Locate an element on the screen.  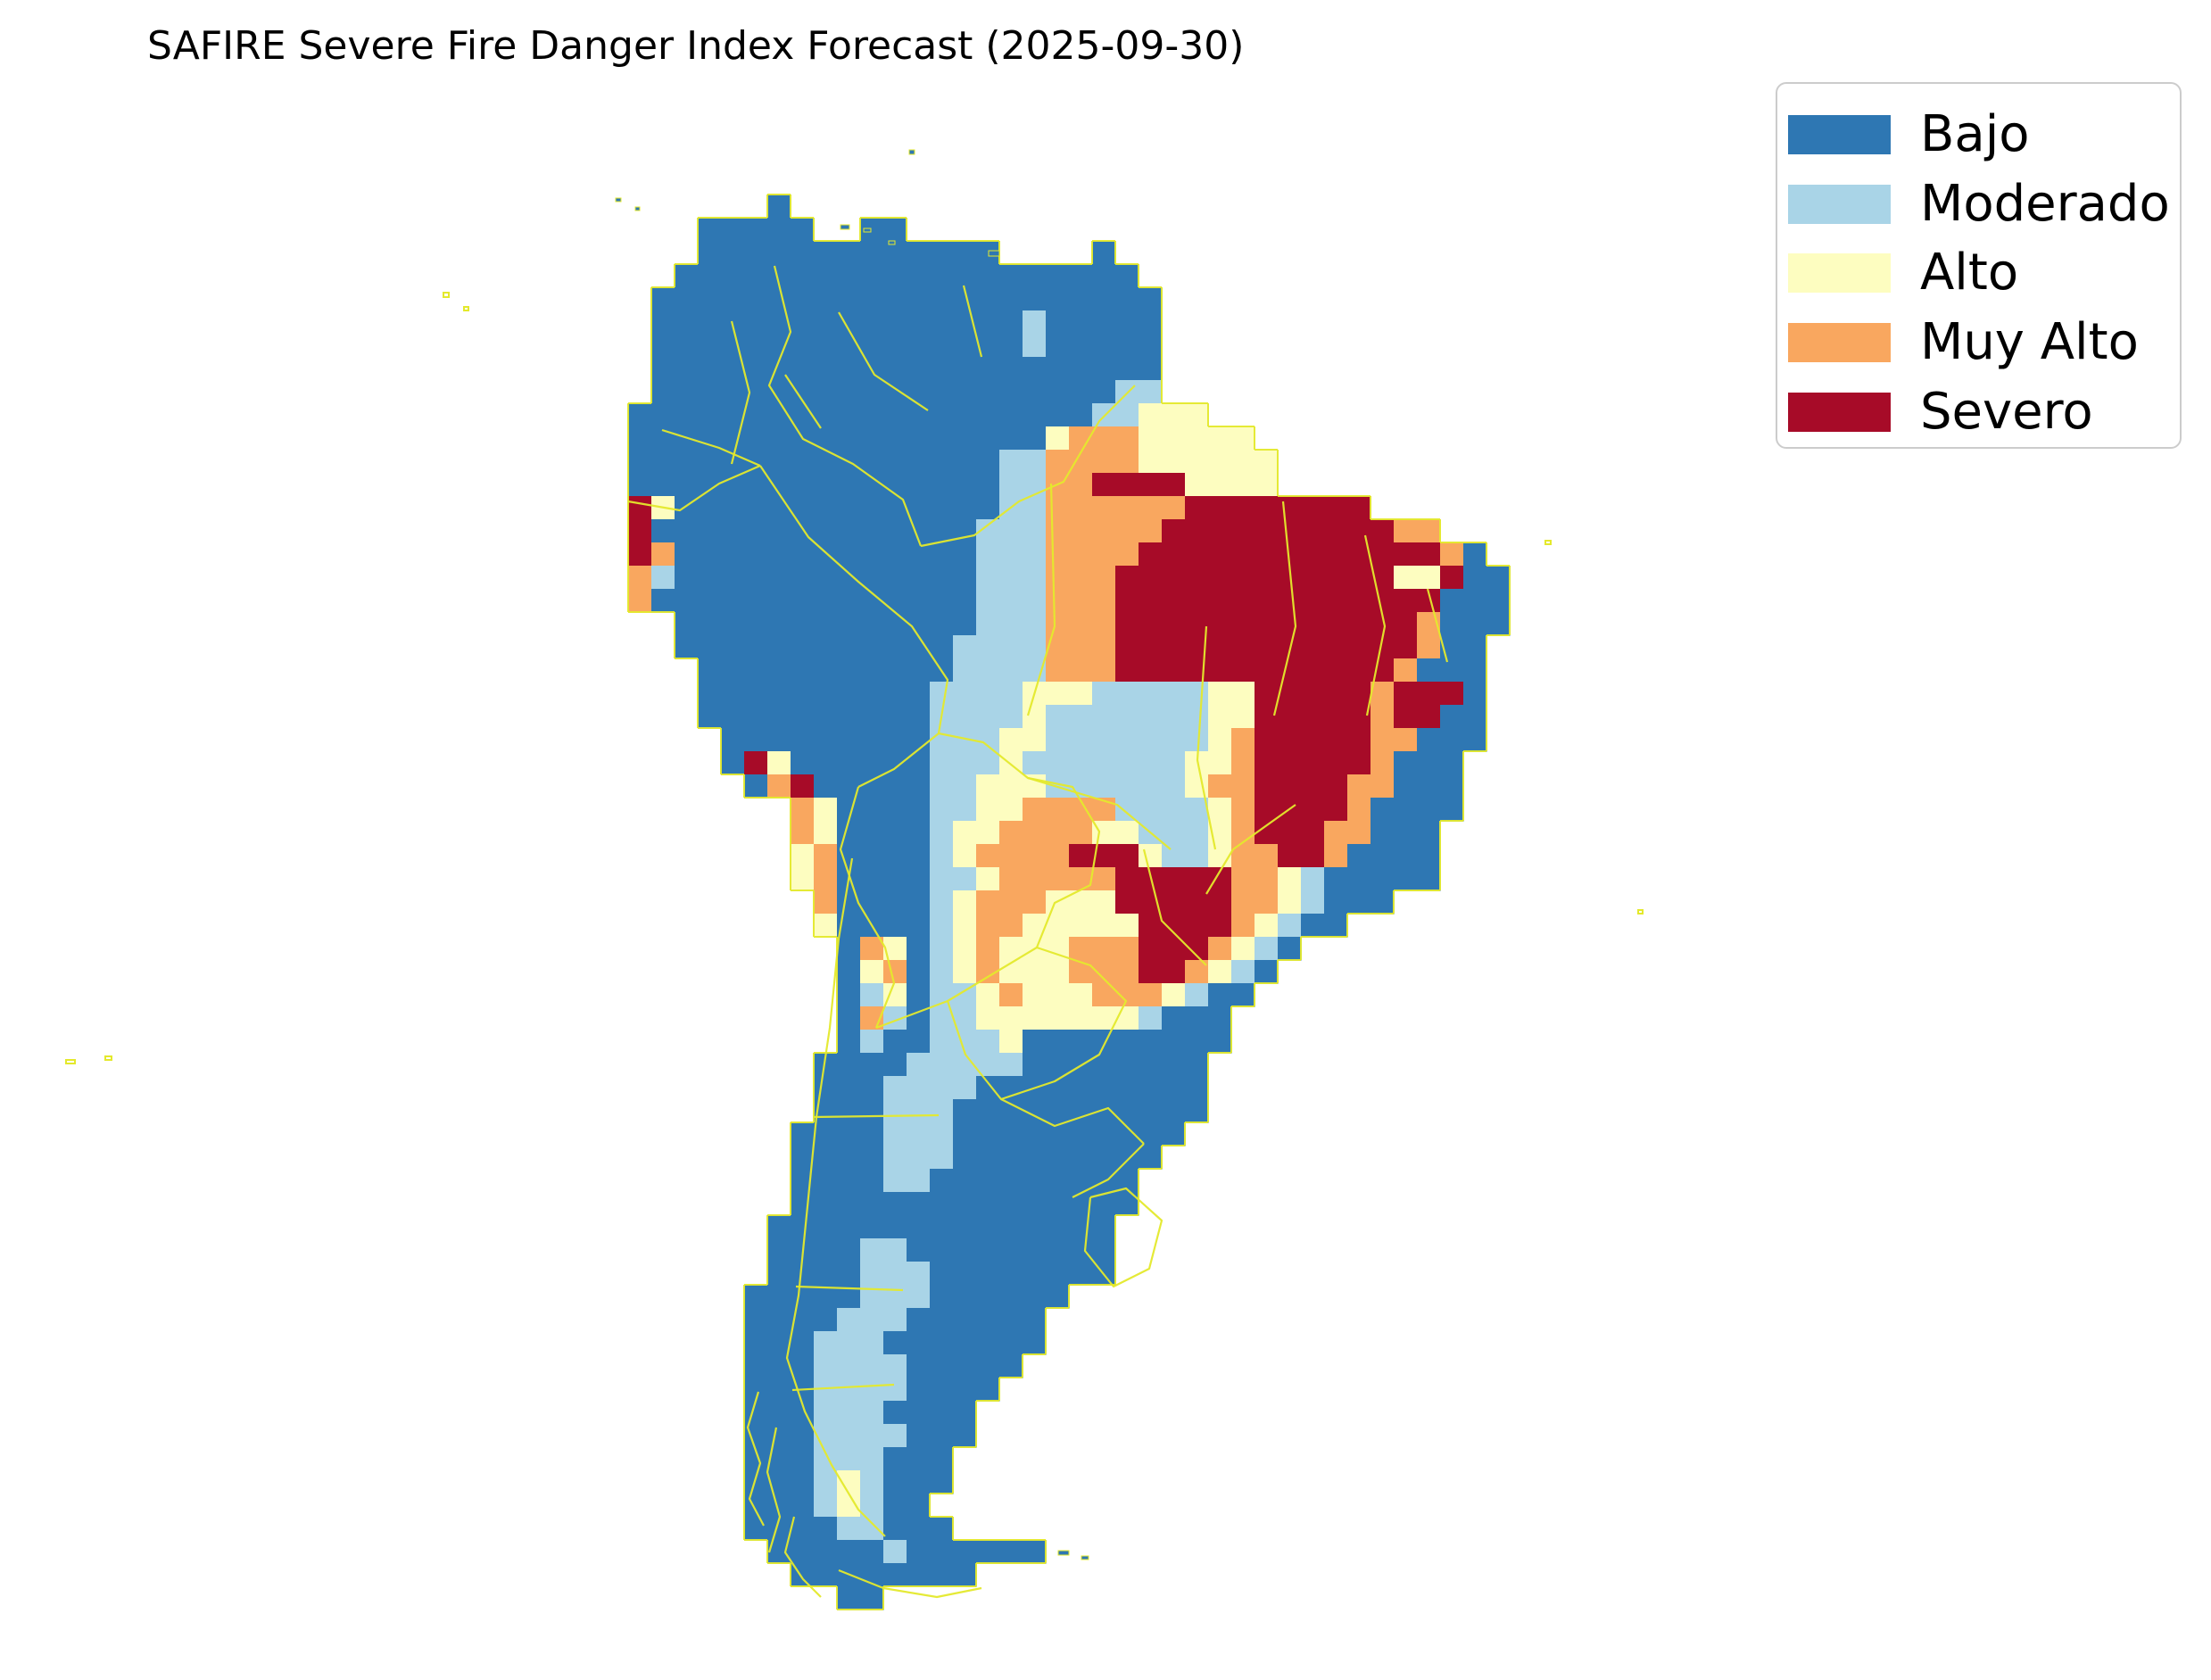
legend-label-alto: Alto is located at coordinates (1970, 273).